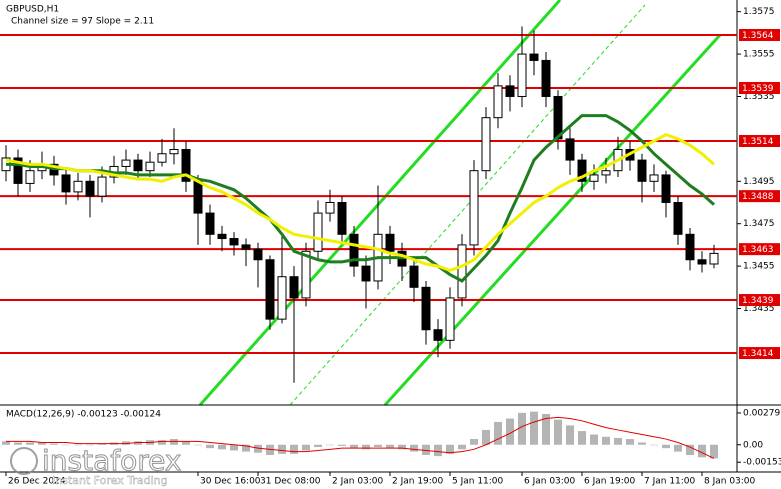  I want to click on level-label: 1.3539, so click(758, 89).